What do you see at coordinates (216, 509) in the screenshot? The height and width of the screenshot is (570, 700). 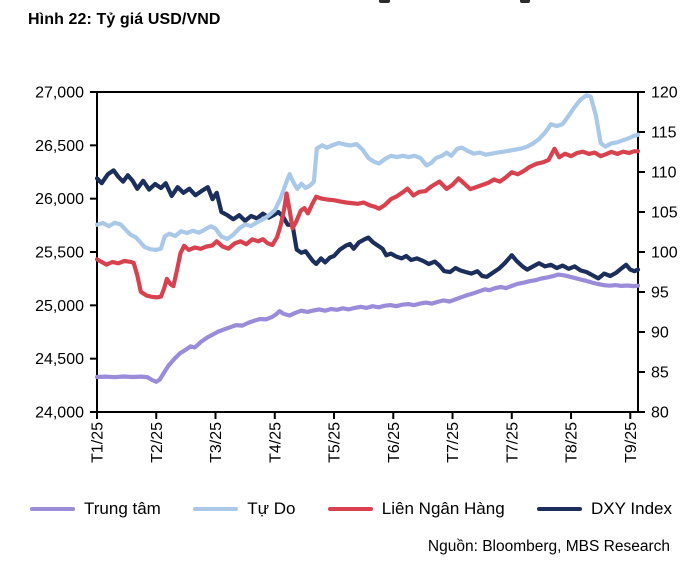 I see `legend-swatch-tu-do` at bounding box center [216, 509].